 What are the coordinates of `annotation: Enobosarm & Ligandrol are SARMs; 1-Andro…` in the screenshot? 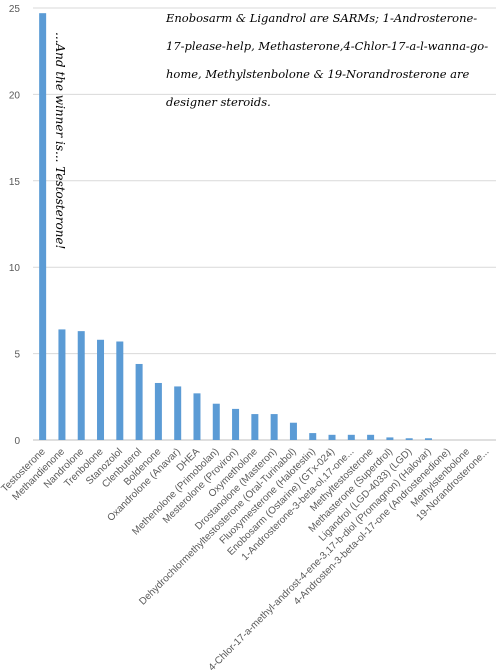 It's located at (327, 60).